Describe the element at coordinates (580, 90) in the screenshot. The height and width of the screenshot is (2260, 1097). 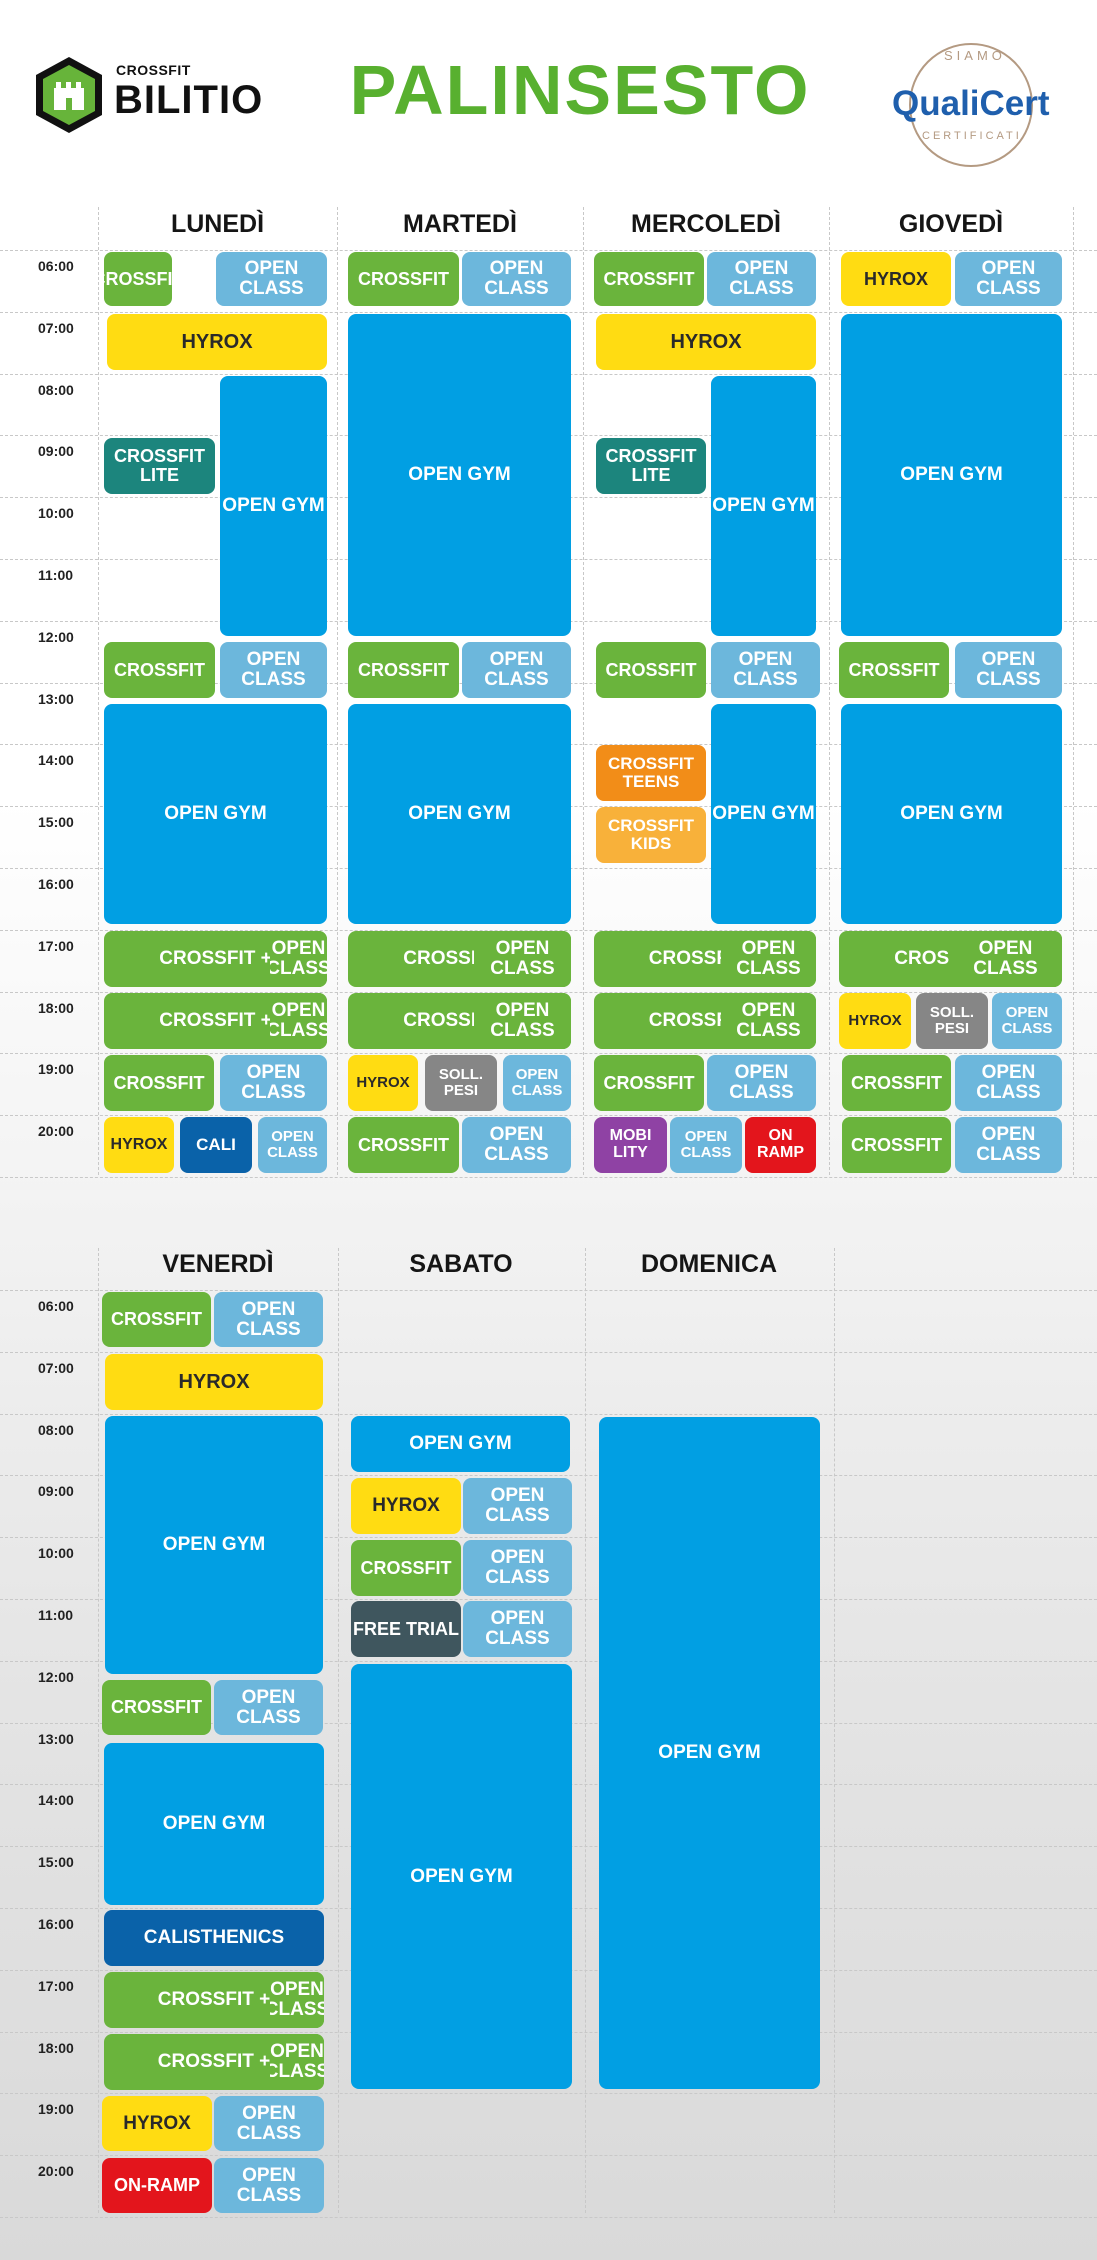
I see `page-title: PALINSESTO` at that location.